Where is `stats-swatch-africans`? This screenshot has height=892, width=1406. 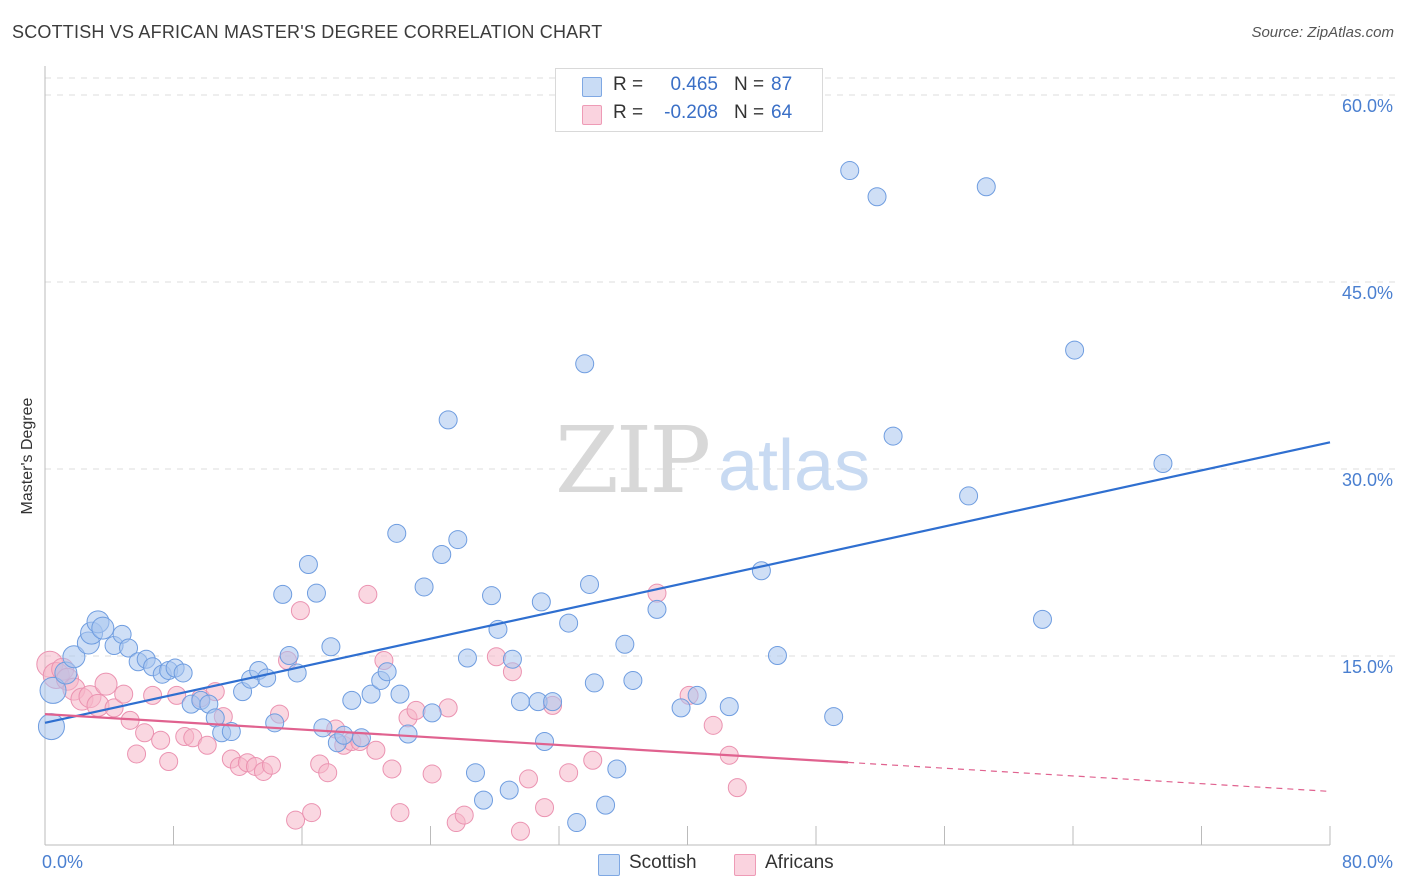 stats-swatch-africans is located at coordinates (592, 115).